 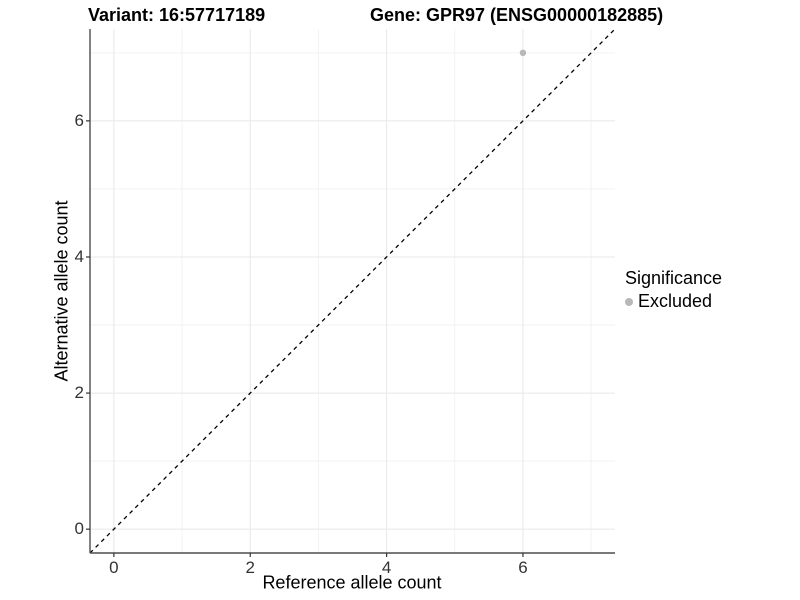 I want to click on plot-title-variant: Variant: 16:57717189, so click(x=177, y=15).